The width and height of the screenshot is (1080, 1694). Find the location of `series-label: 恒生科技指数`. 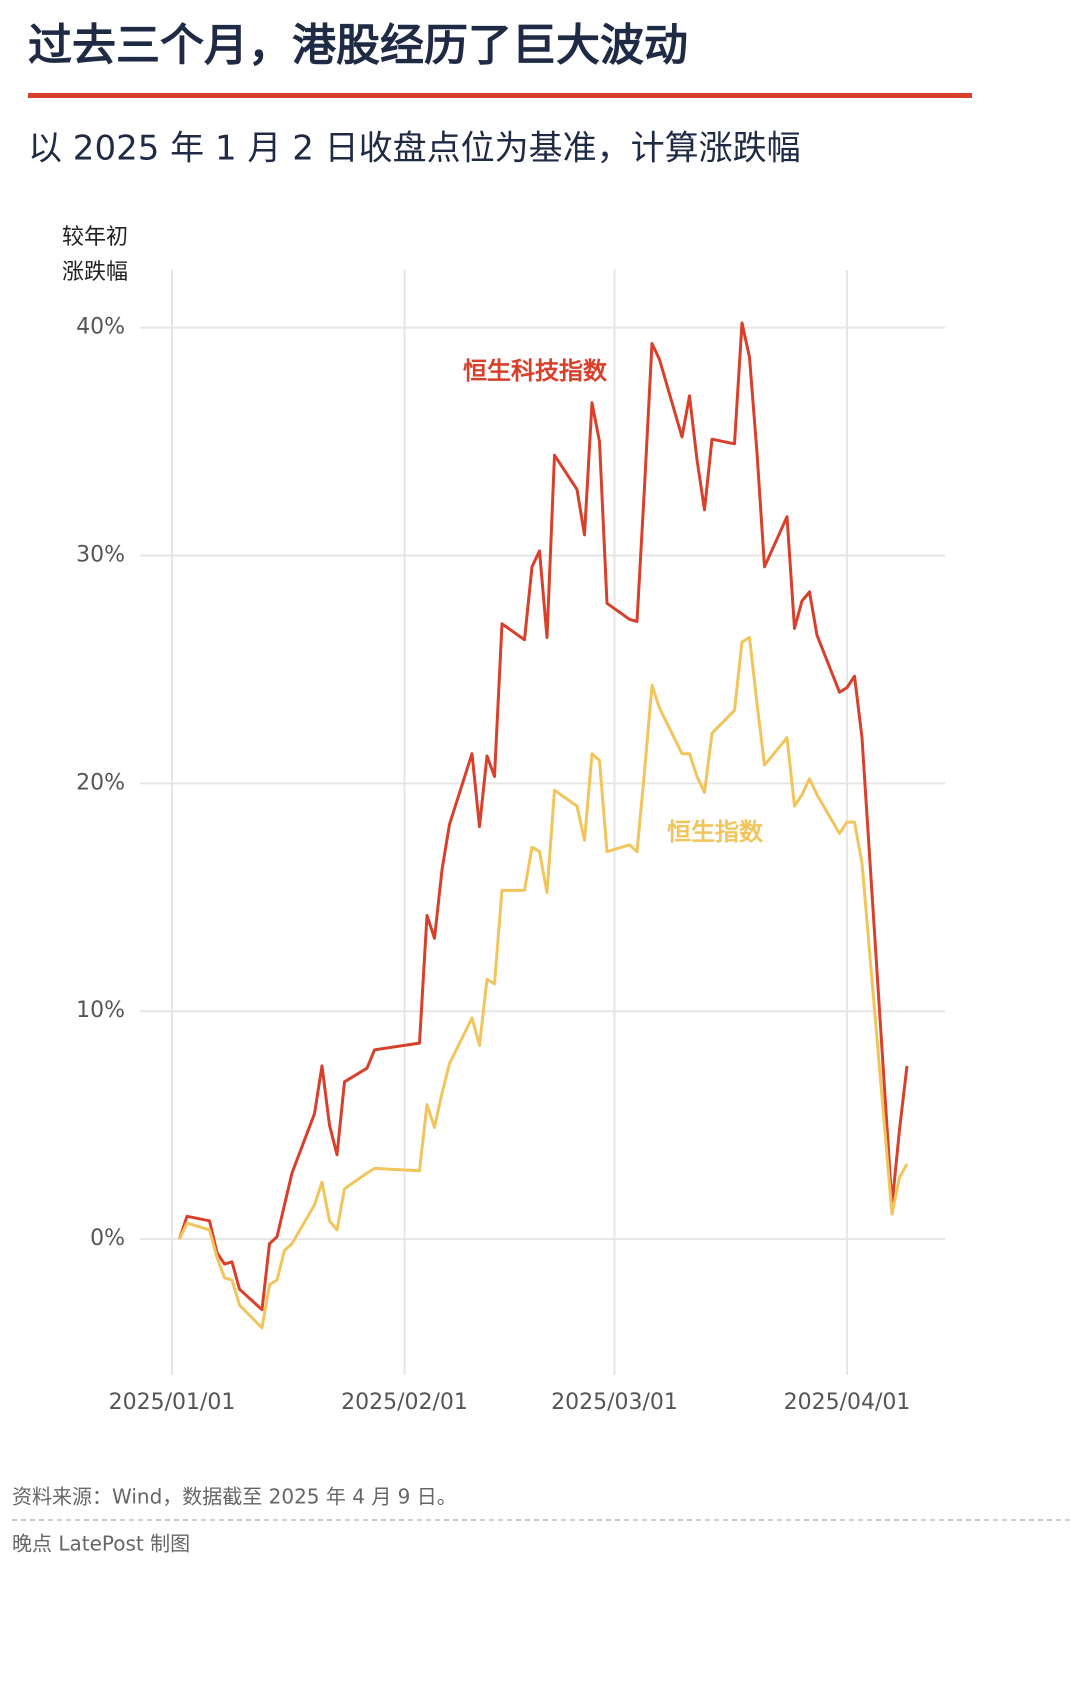

series-label: 恒生科技指数 is located at coordinates (535, 371).